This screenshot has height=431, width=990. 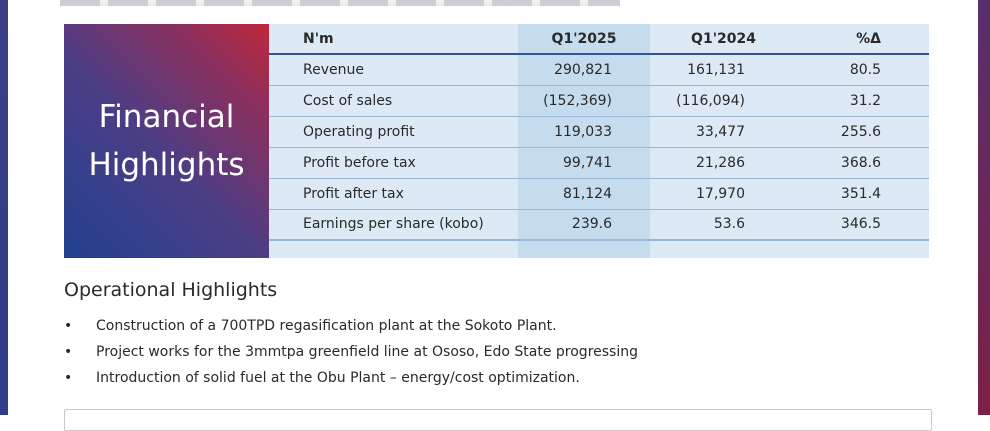 What do you see at coordinates (723, 101) in the screenshot?
I see `row-q1-2024: (116,094)` at bounding box center [723, 101].